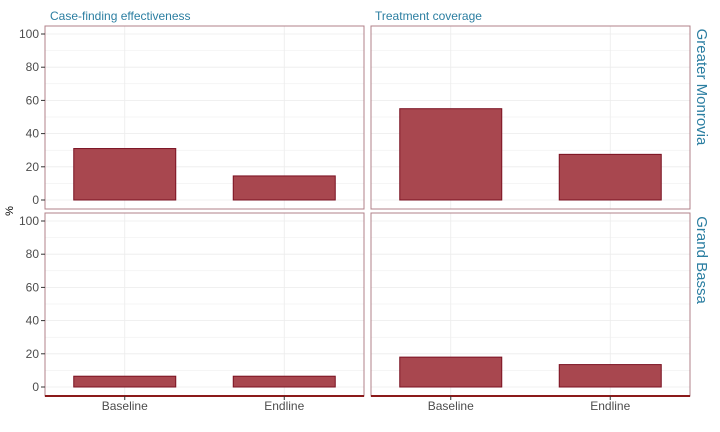  Describe the element at coordinates (451, 154) in the screenshot. I see `bar-0-1-baseline` at that location.